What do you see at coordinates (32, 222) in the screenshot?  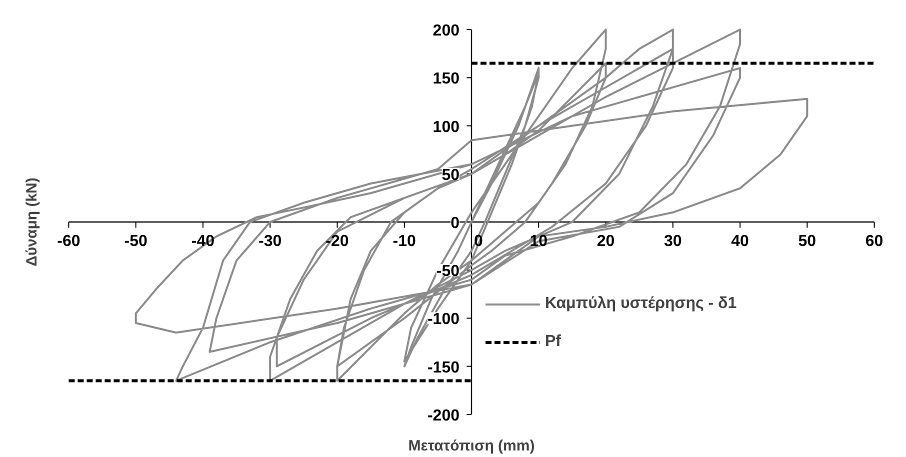 I see `y-axis-title: Δύναμη (kN)` at bounding box center [32, 222].